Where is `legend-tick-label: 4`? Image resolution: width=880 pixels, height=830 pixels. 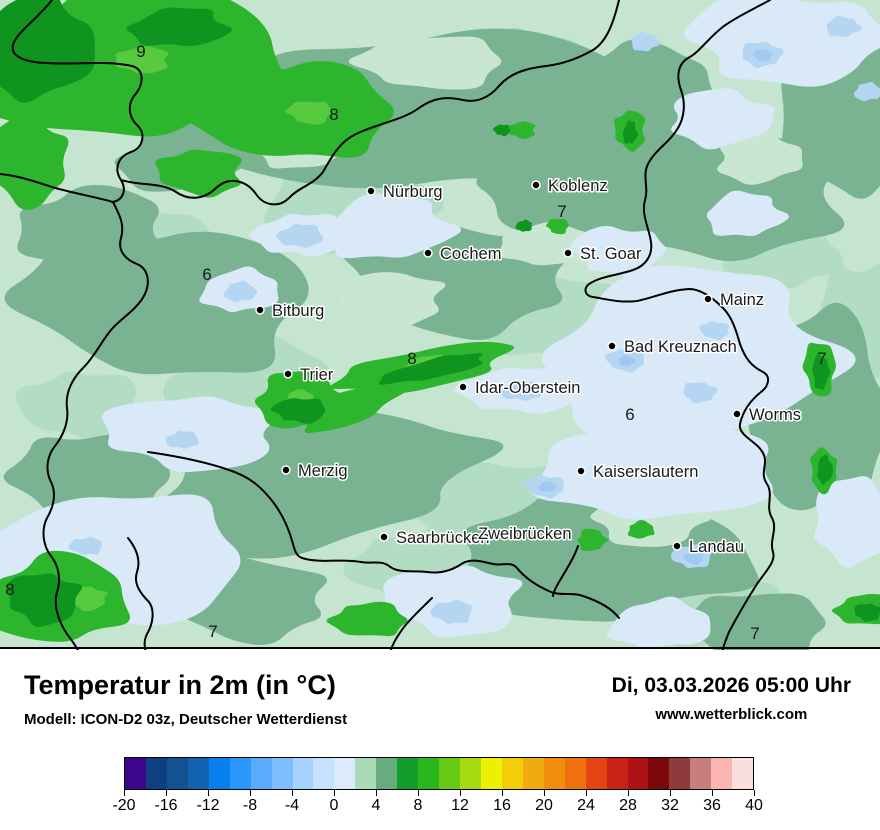
legend-tick-label: 4 is located at coordinates (376, 805).